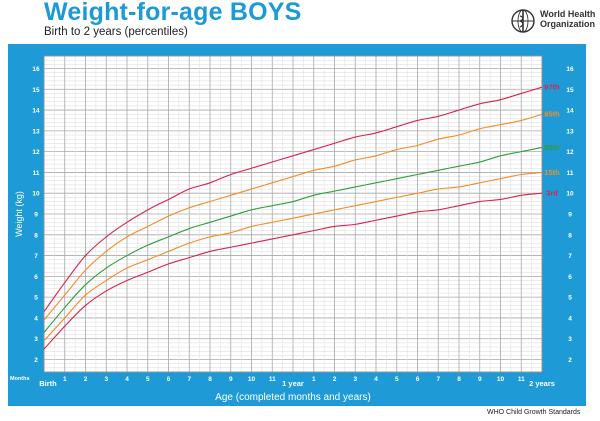 The height and width of the screenshot is (421, 600). I want to click on series-label-97th: 97th, so click(552, 87).